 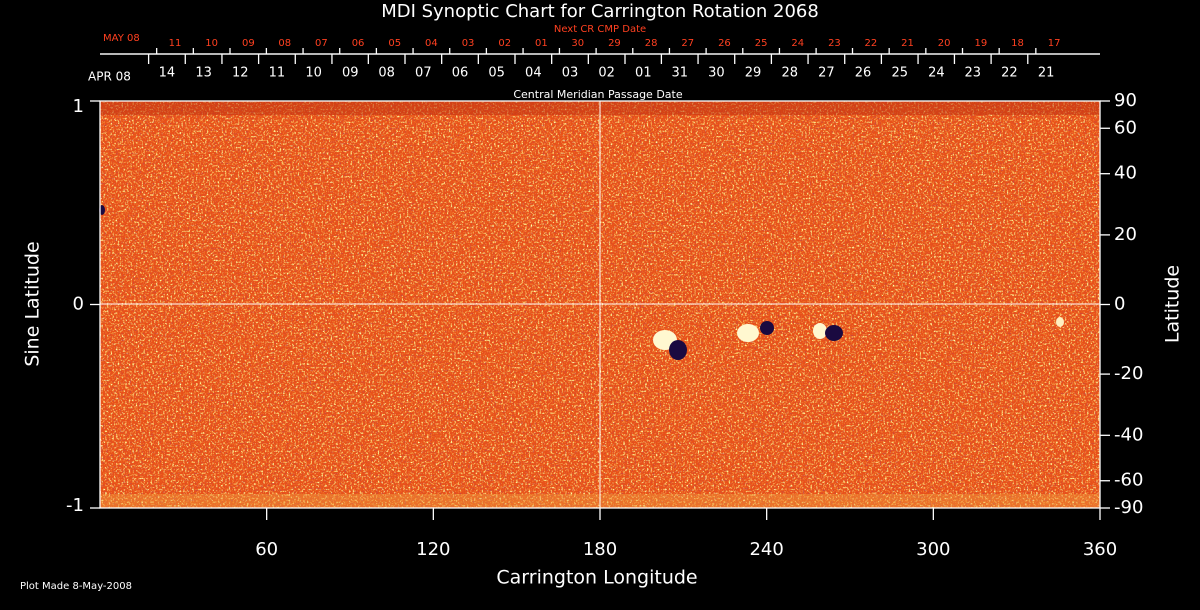 What do you see at coordinates (313, 73) in the screenshot?
I see `cmp_axis-label: 10` at bounding box center [313, 73].